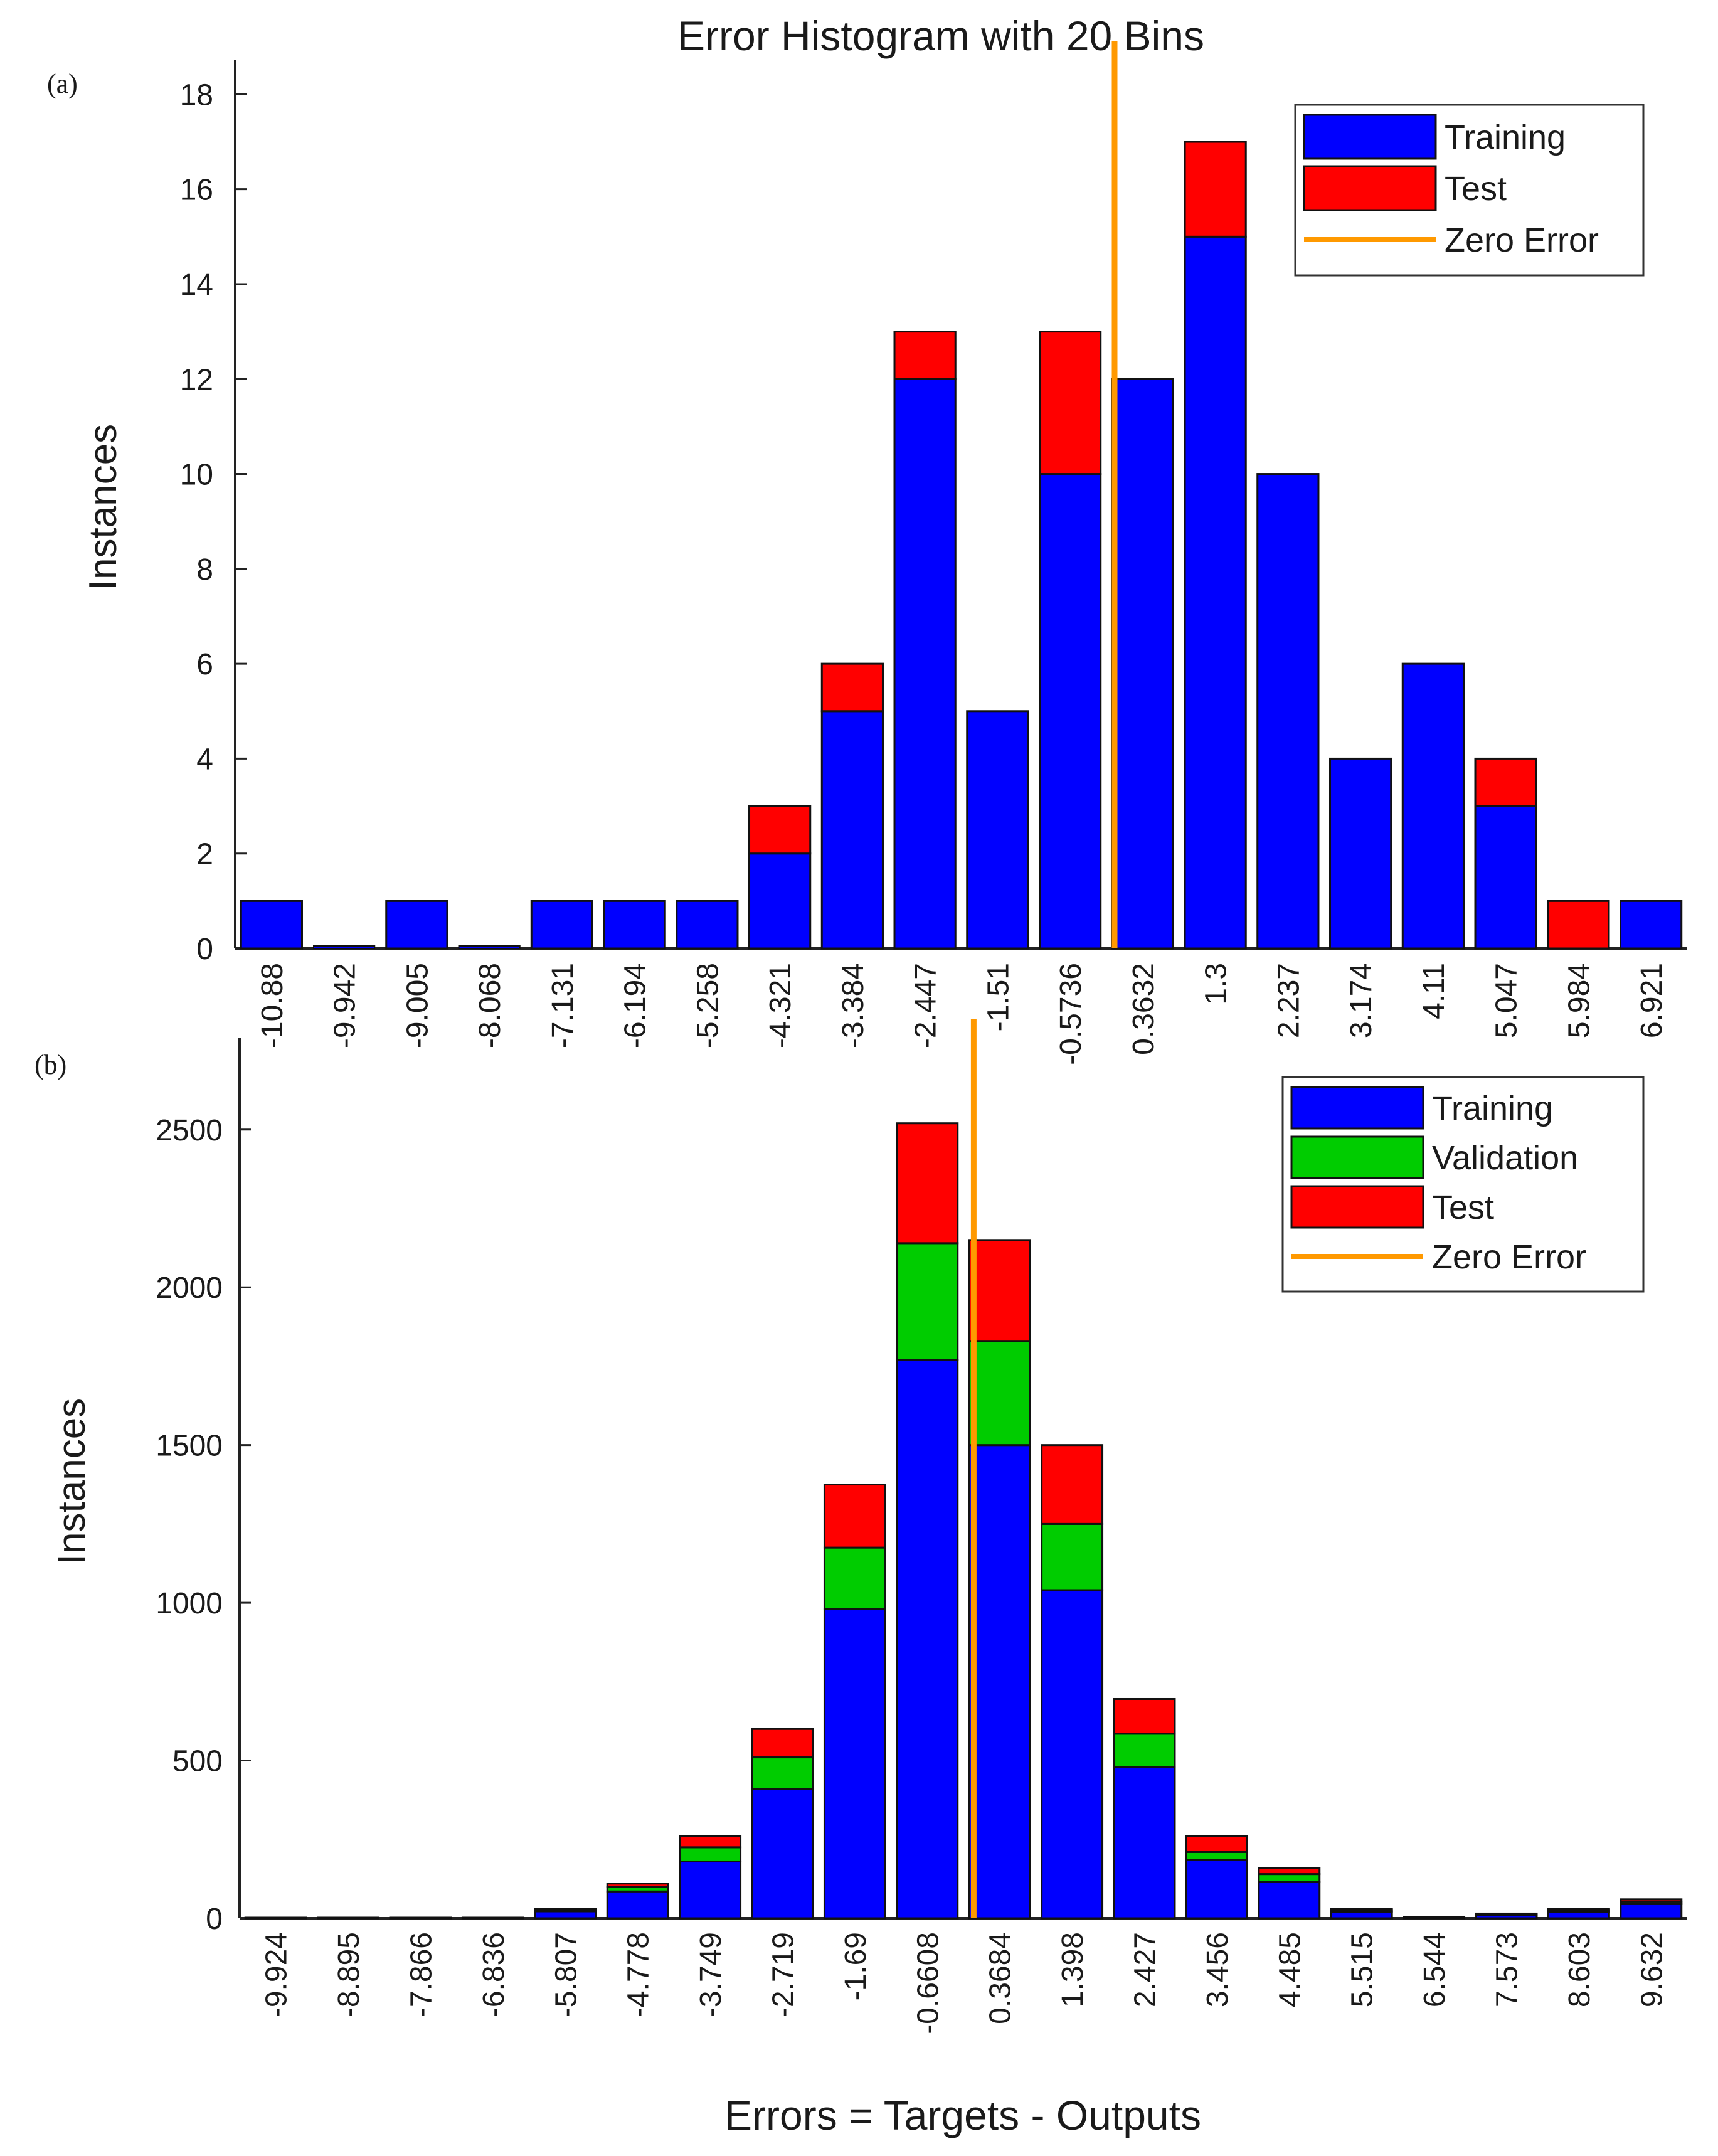 This screenshot has width=1718, height=2156. Describe the element at coordinates (62, 83) in the screenshot. I see `panel-letter: (a)` at that location.